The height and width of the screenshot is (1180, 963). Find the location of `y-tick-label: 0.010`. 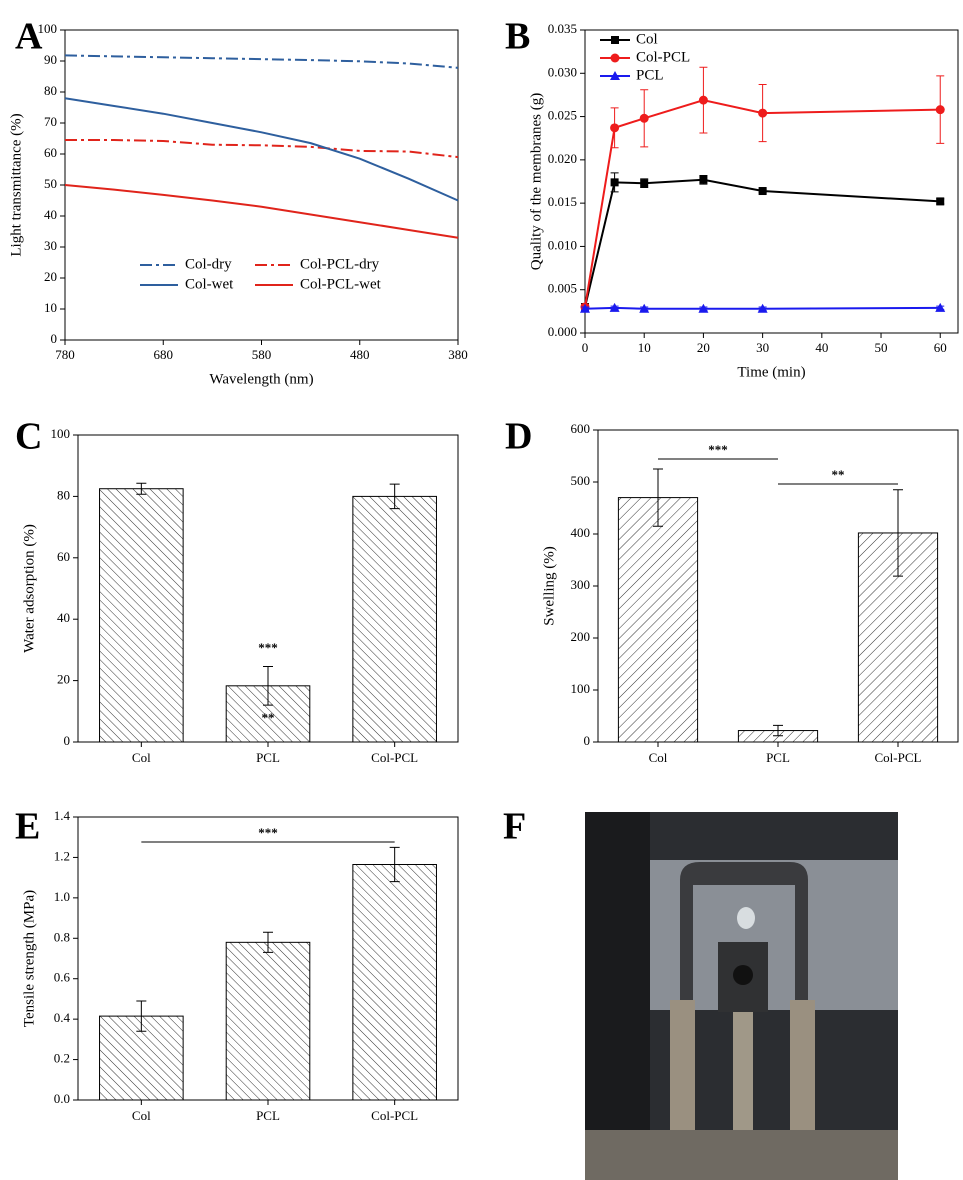

y-tick-label: 0.010 is located at coordinates (562, 244).